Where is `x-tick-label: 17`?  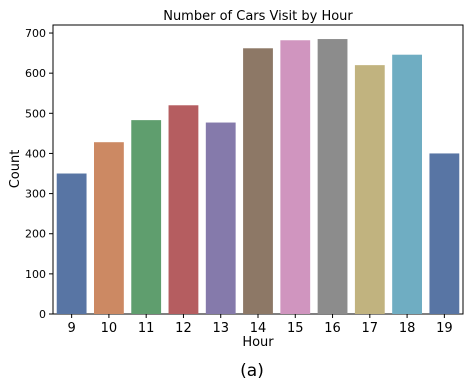 x-tick-label: 17 is located at coordinates (370, 328).